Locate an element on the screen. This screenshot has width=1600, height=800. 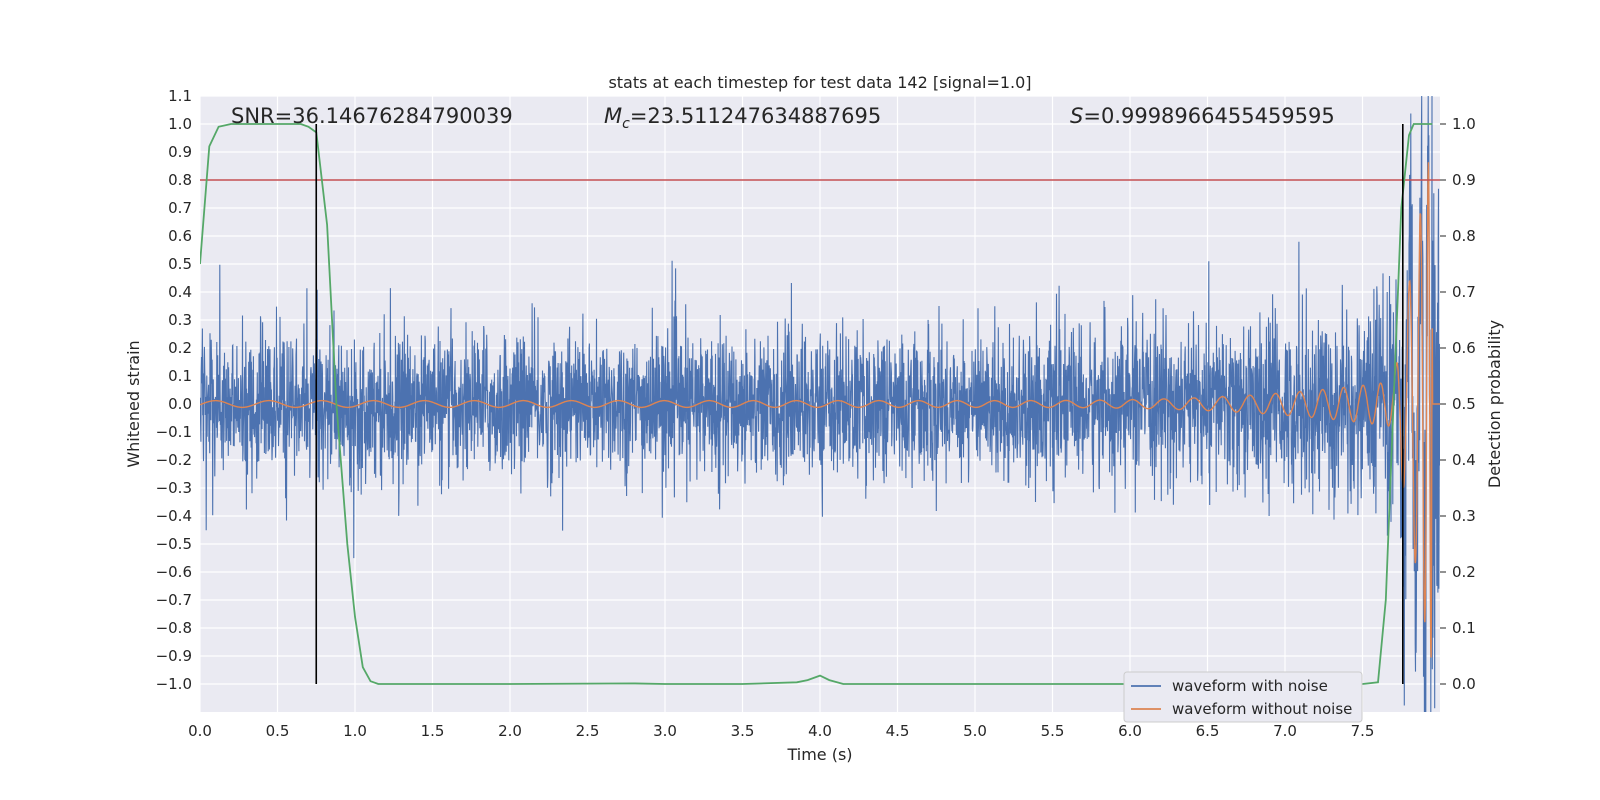
y-tick-label: −1.0 is located at coordinates (174, 684).